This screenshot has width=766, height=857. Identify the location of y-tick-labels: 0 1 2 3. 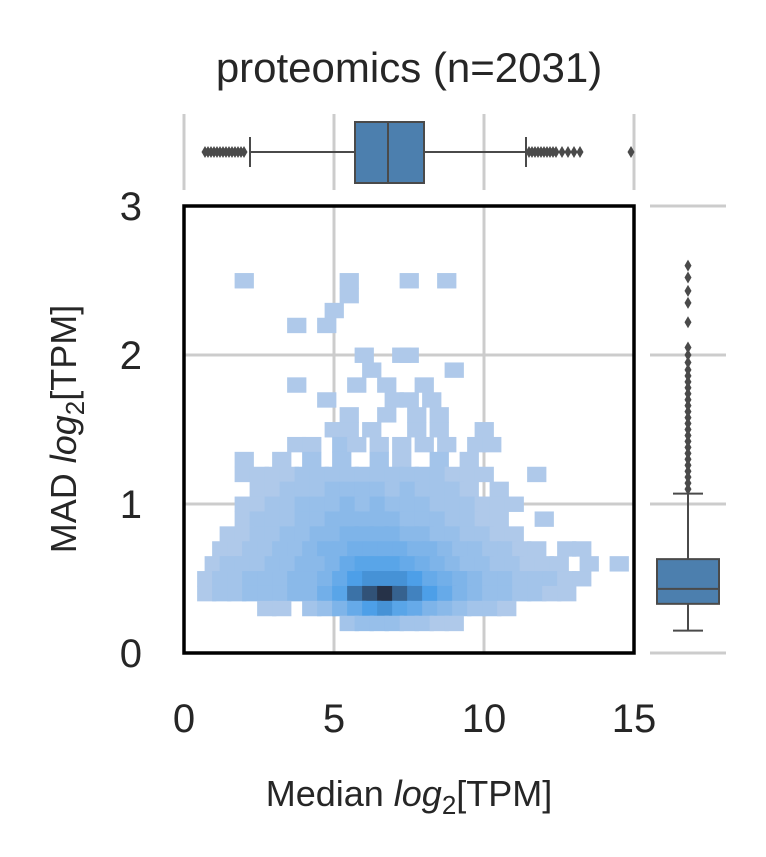
(131, 430).